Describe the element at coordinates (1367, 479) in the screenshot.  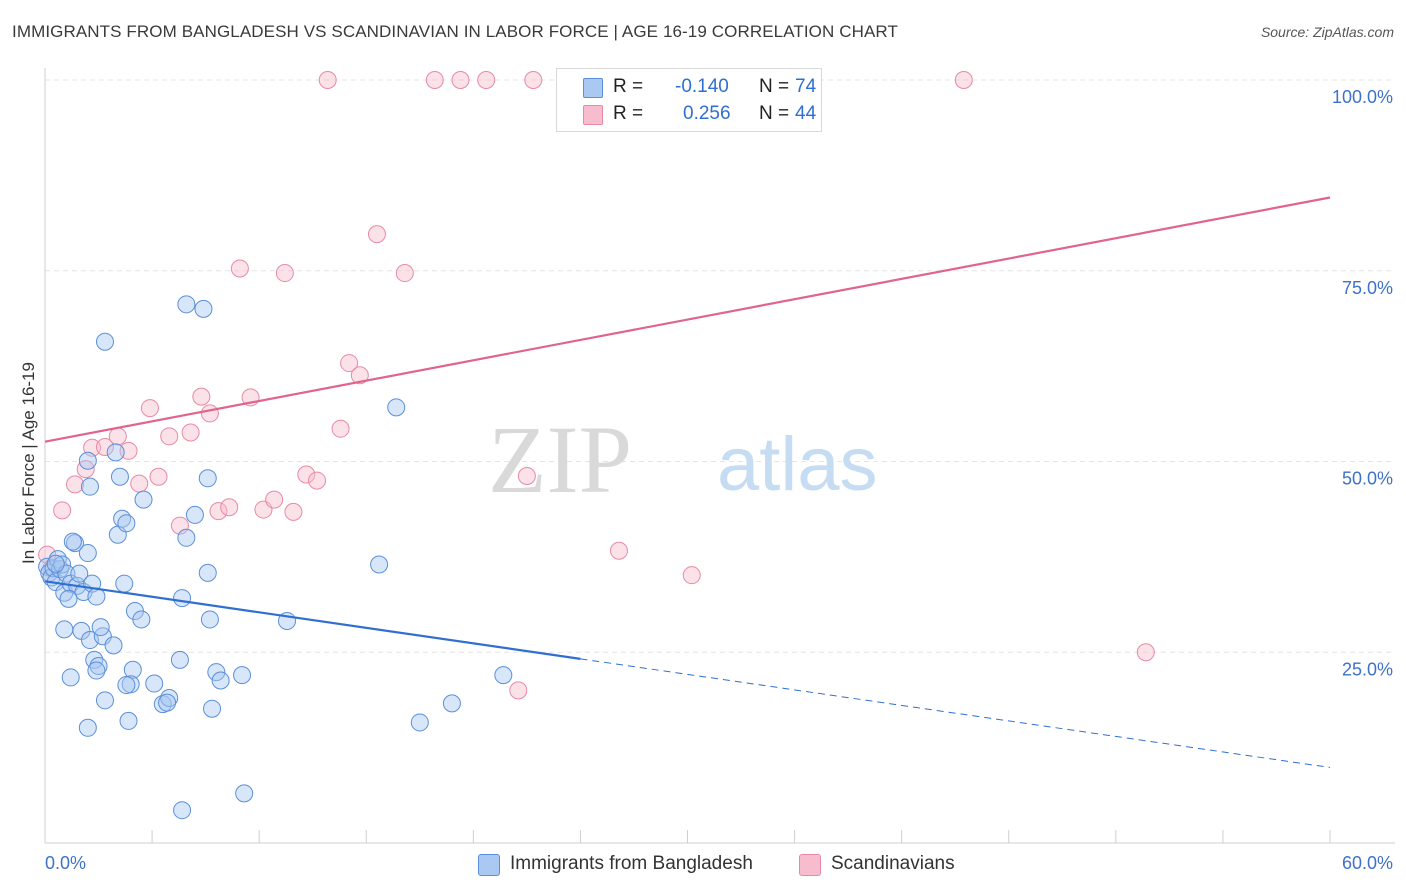
I see `y-tick-label: 50.0%` at that location.